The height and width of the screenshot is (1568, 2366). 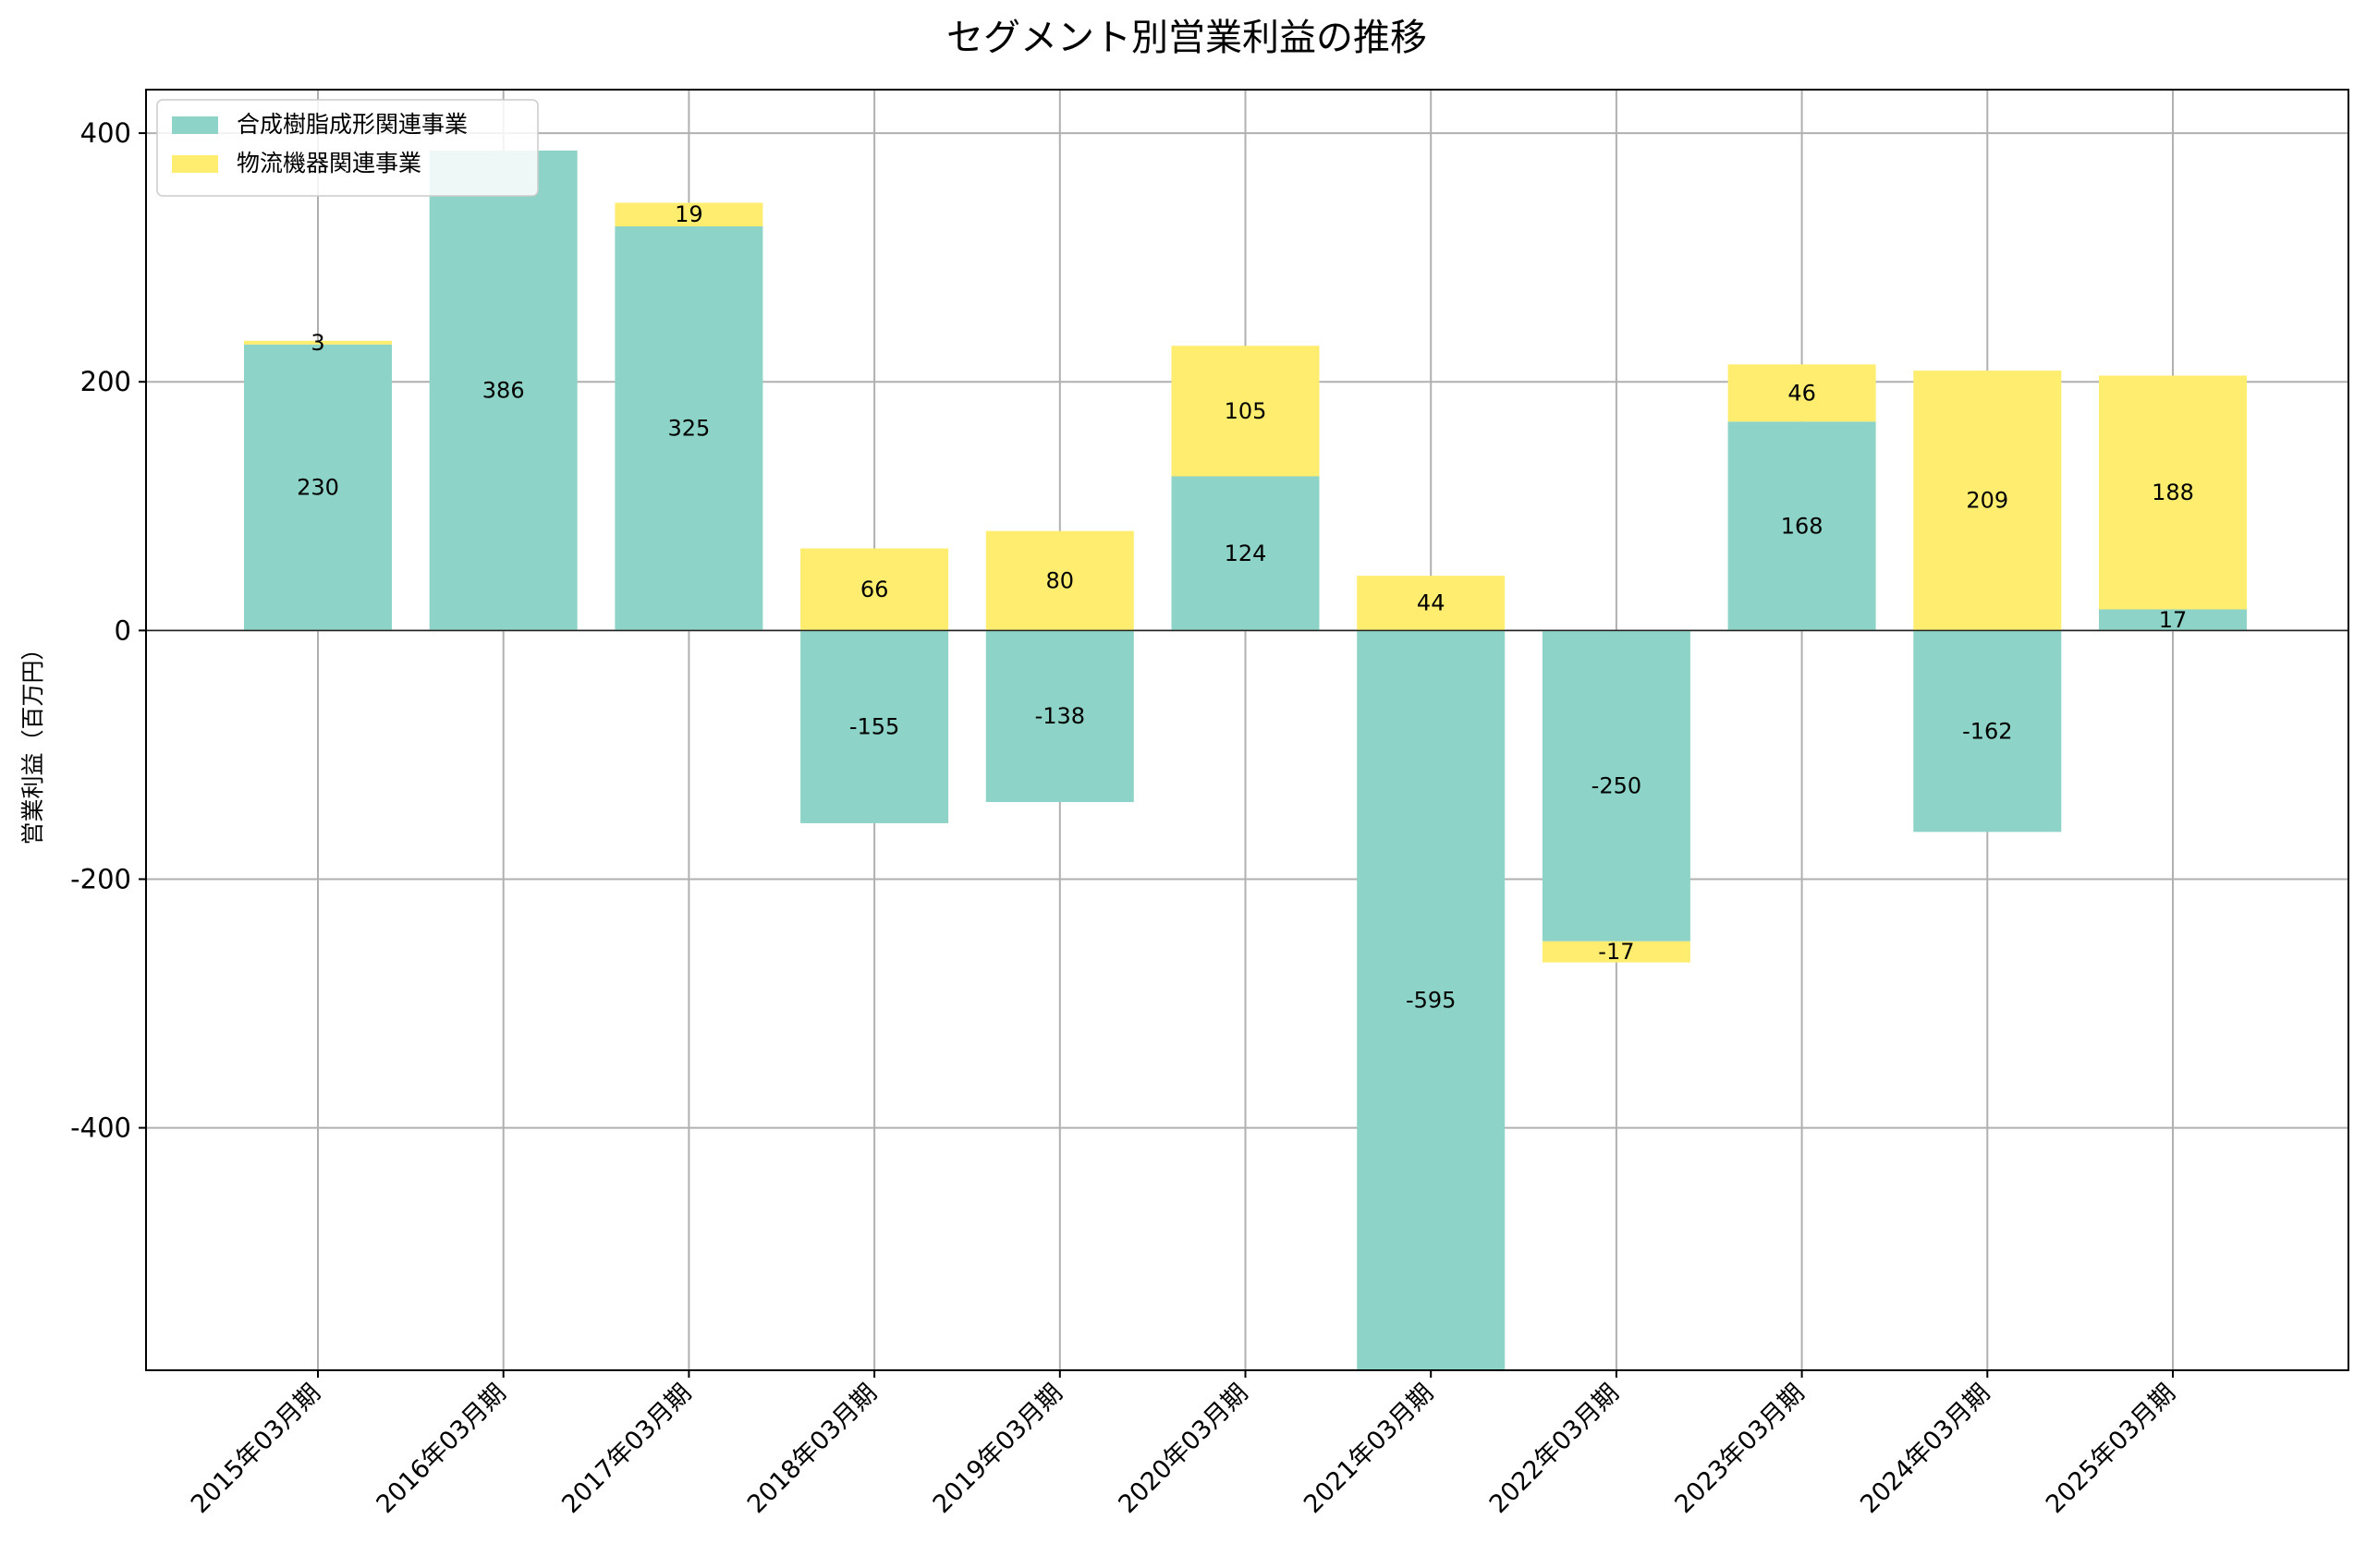 What do you see at coordinates (105, 133) in the screenshot?
I see `y-tick-label: 400` at bounding box center [105, 133].